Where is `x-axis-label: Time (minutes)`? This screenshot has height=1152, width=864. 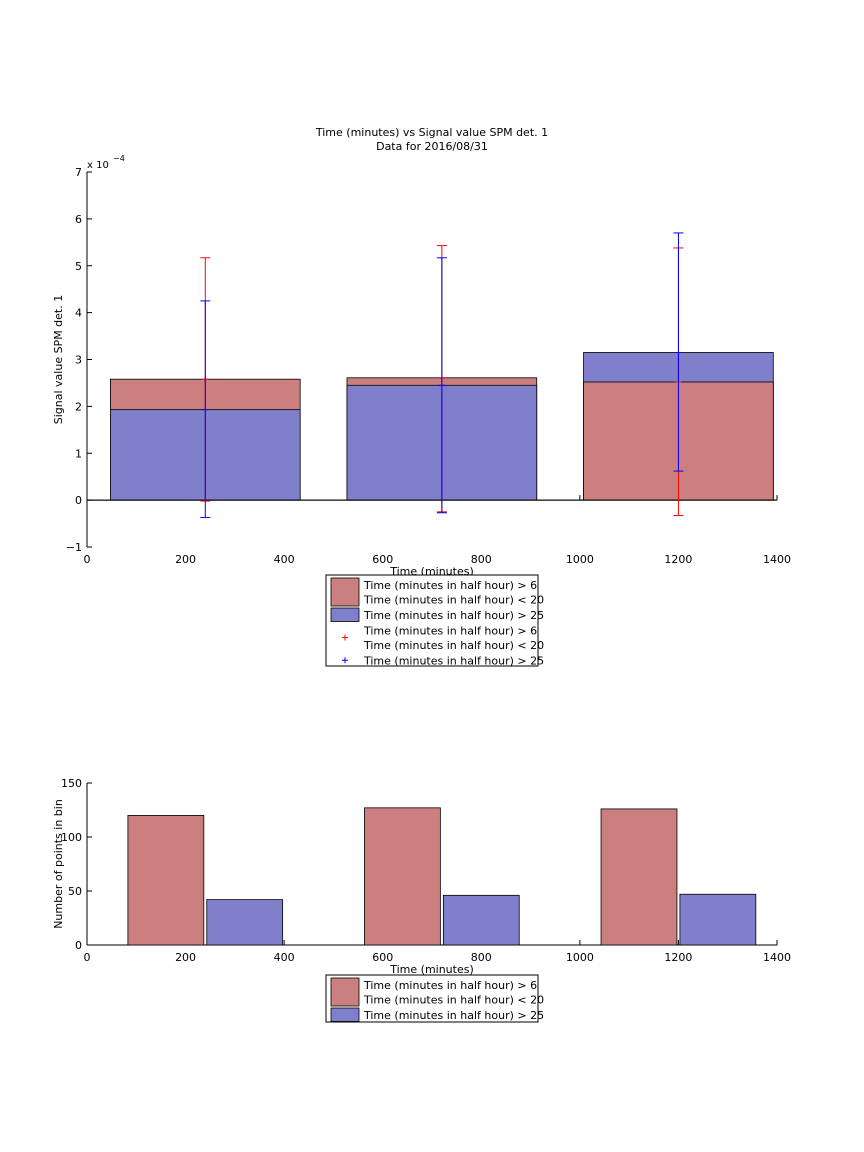
x-axis-label: Time (minutes) is located at coordinates (431, 969).